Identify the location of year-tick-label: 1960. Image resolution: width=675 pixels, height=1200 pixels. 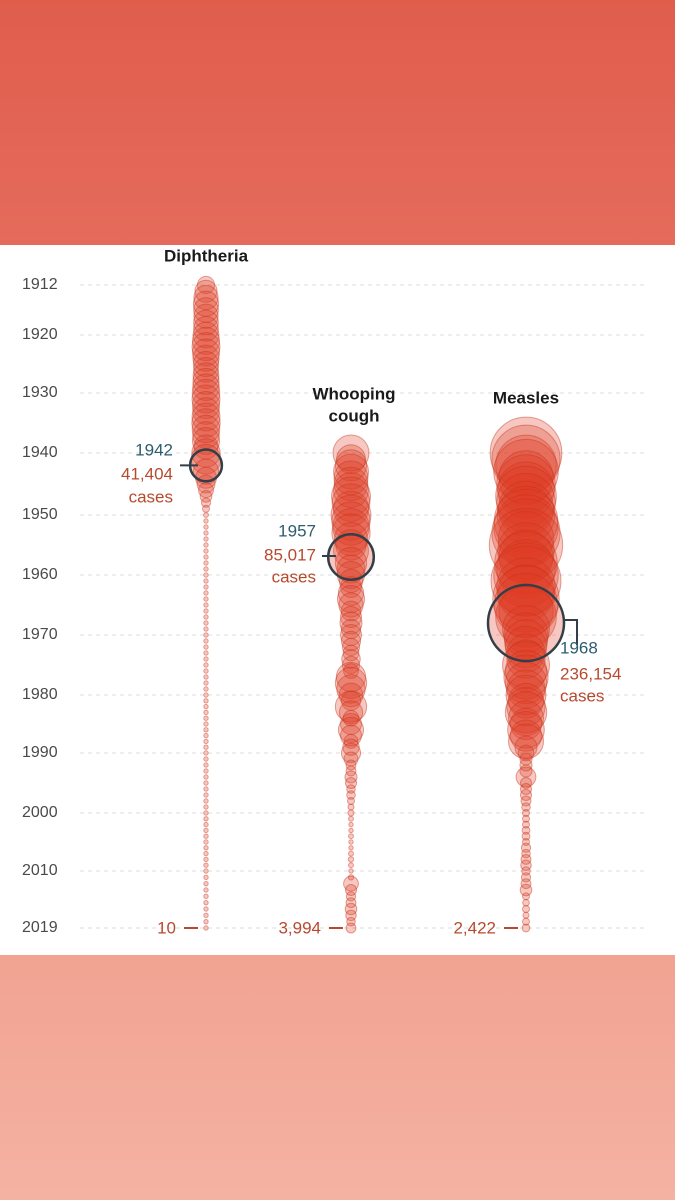
(40, 574).